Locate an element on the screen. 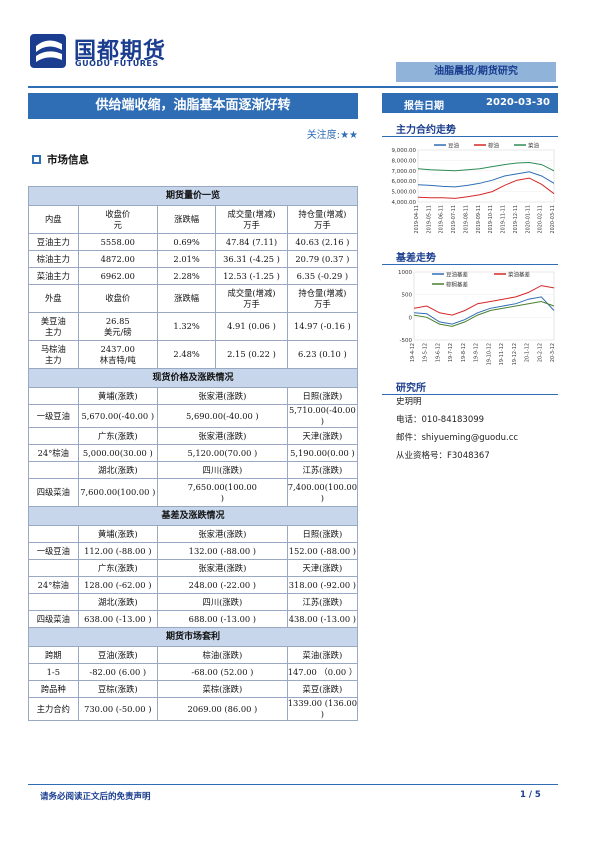  foreign-head-3: 成交量(增减) 万手 is located at coordinates (251, 298).